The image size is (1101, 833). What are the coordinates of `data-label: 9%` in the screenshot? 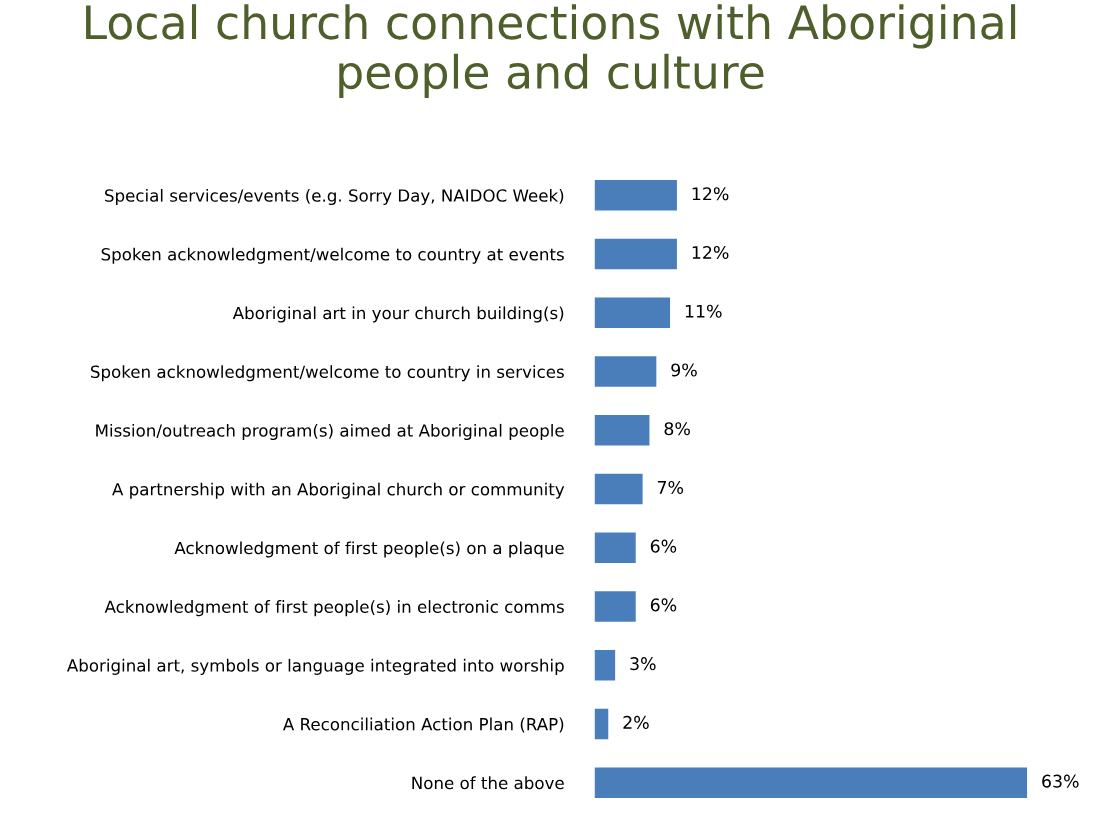 It's located at (684, 370).